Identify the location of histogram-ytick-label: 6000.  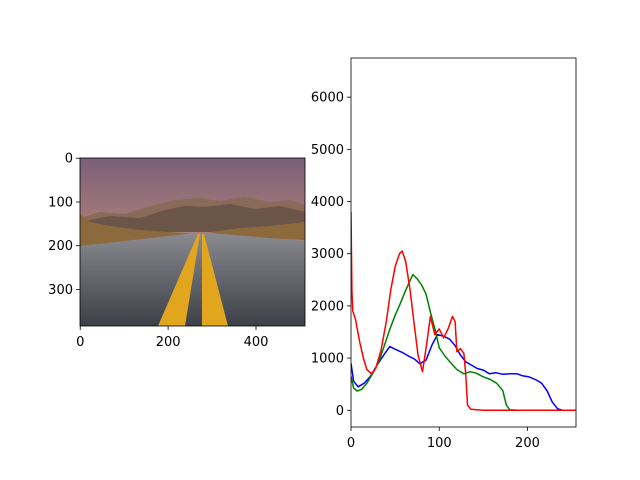
(327, 98).